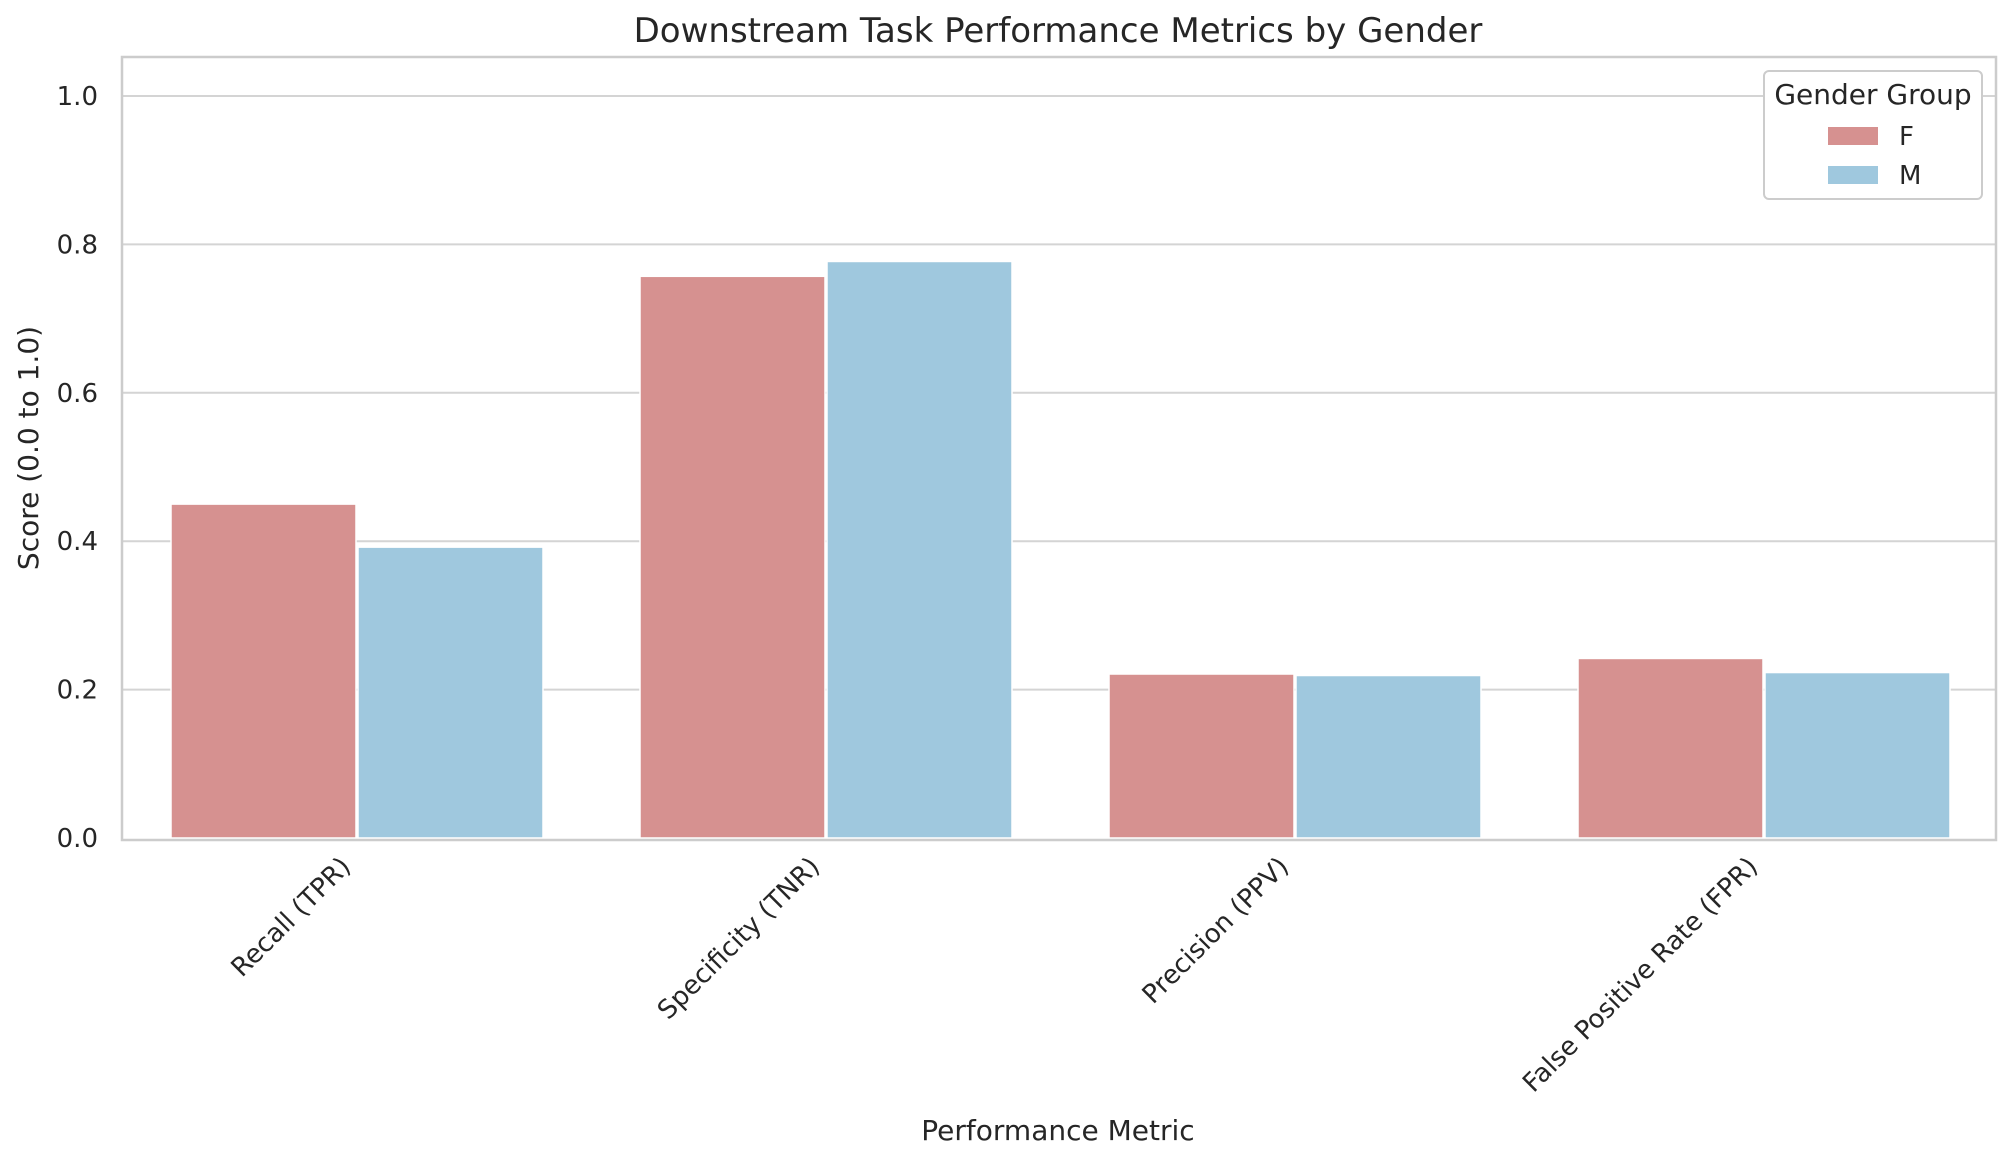 This screenshot has height=1164, width=2010. What do you see at coordinates (1906, 137) in the screenshot?
I see `legend-label-f: F` at bounding box center [1906, 137].